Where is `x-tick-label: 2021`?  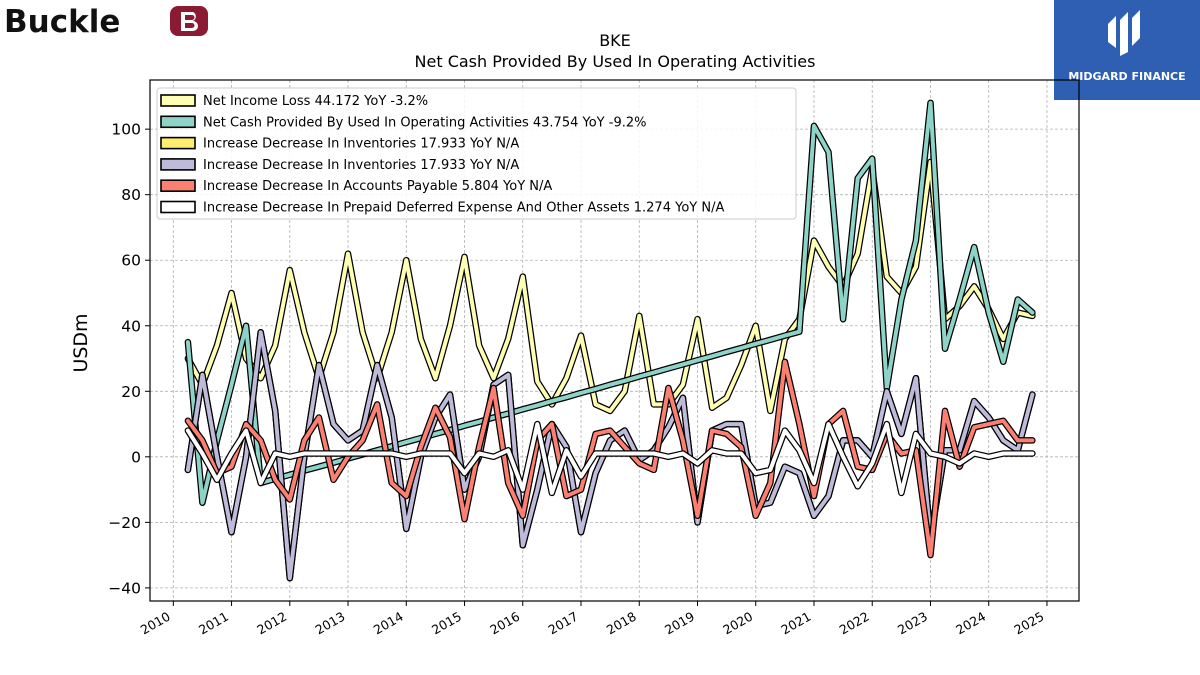
x-tick-label: 2021 is located at coordinates (795, 623).